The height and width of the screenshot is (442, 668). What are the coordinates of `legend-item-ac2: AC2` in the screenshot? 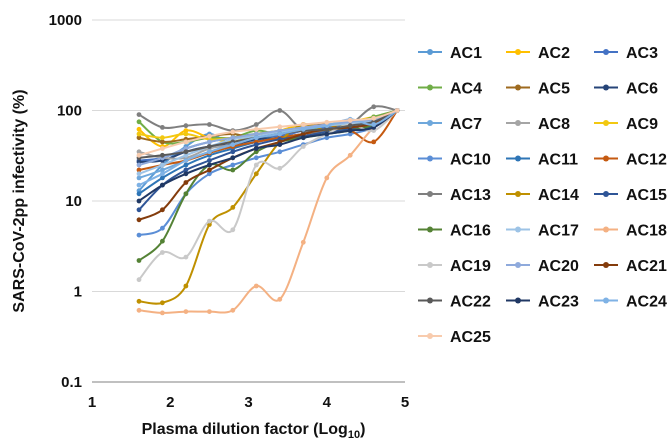 It's located at (538, 53).